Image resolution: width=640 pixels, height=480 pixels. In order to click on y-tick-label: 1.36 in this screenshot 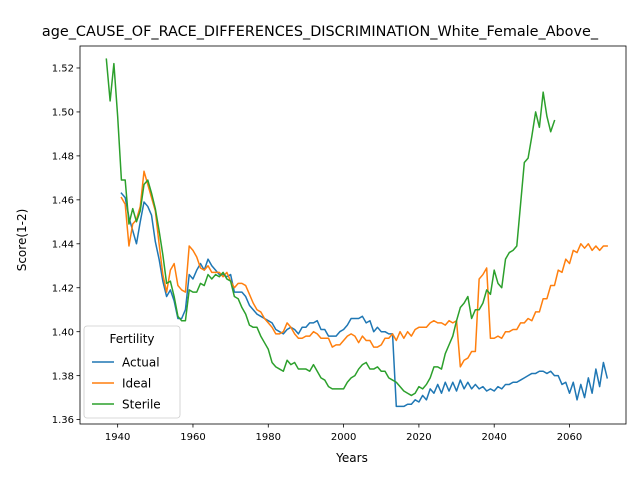, I will do `click(63, 420)`.